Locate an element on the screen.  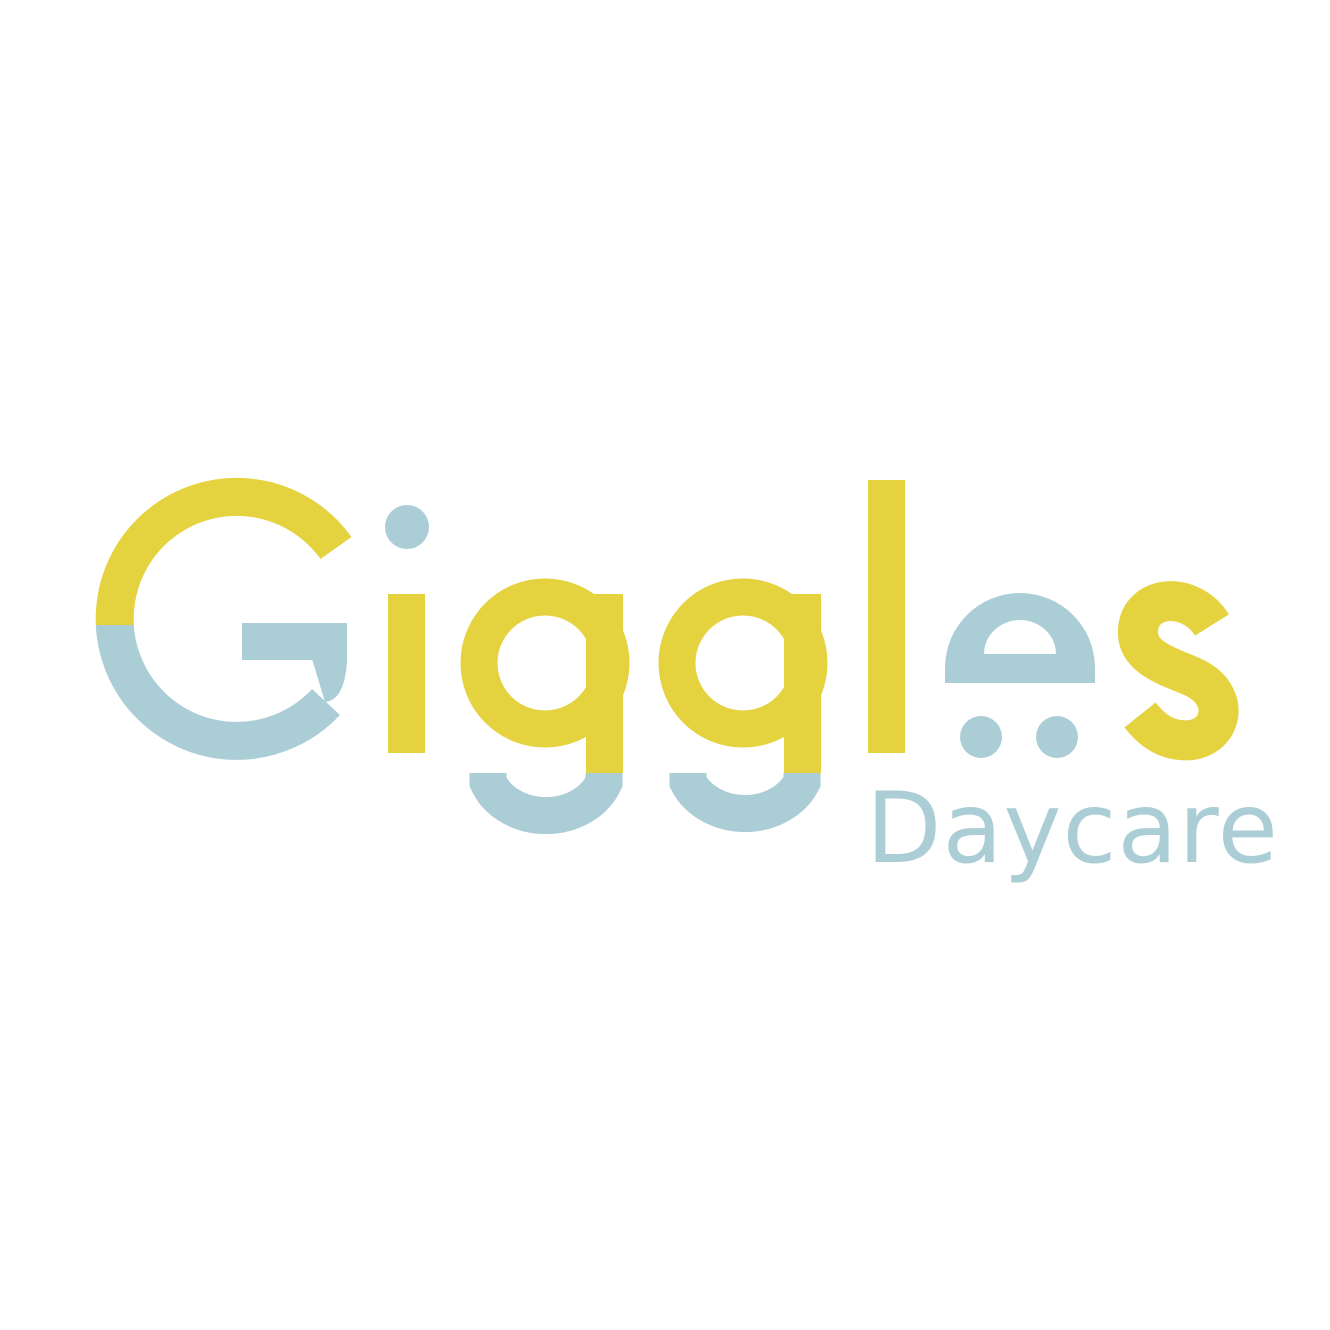
letter-g-capital is located at coordinates (223, 618).